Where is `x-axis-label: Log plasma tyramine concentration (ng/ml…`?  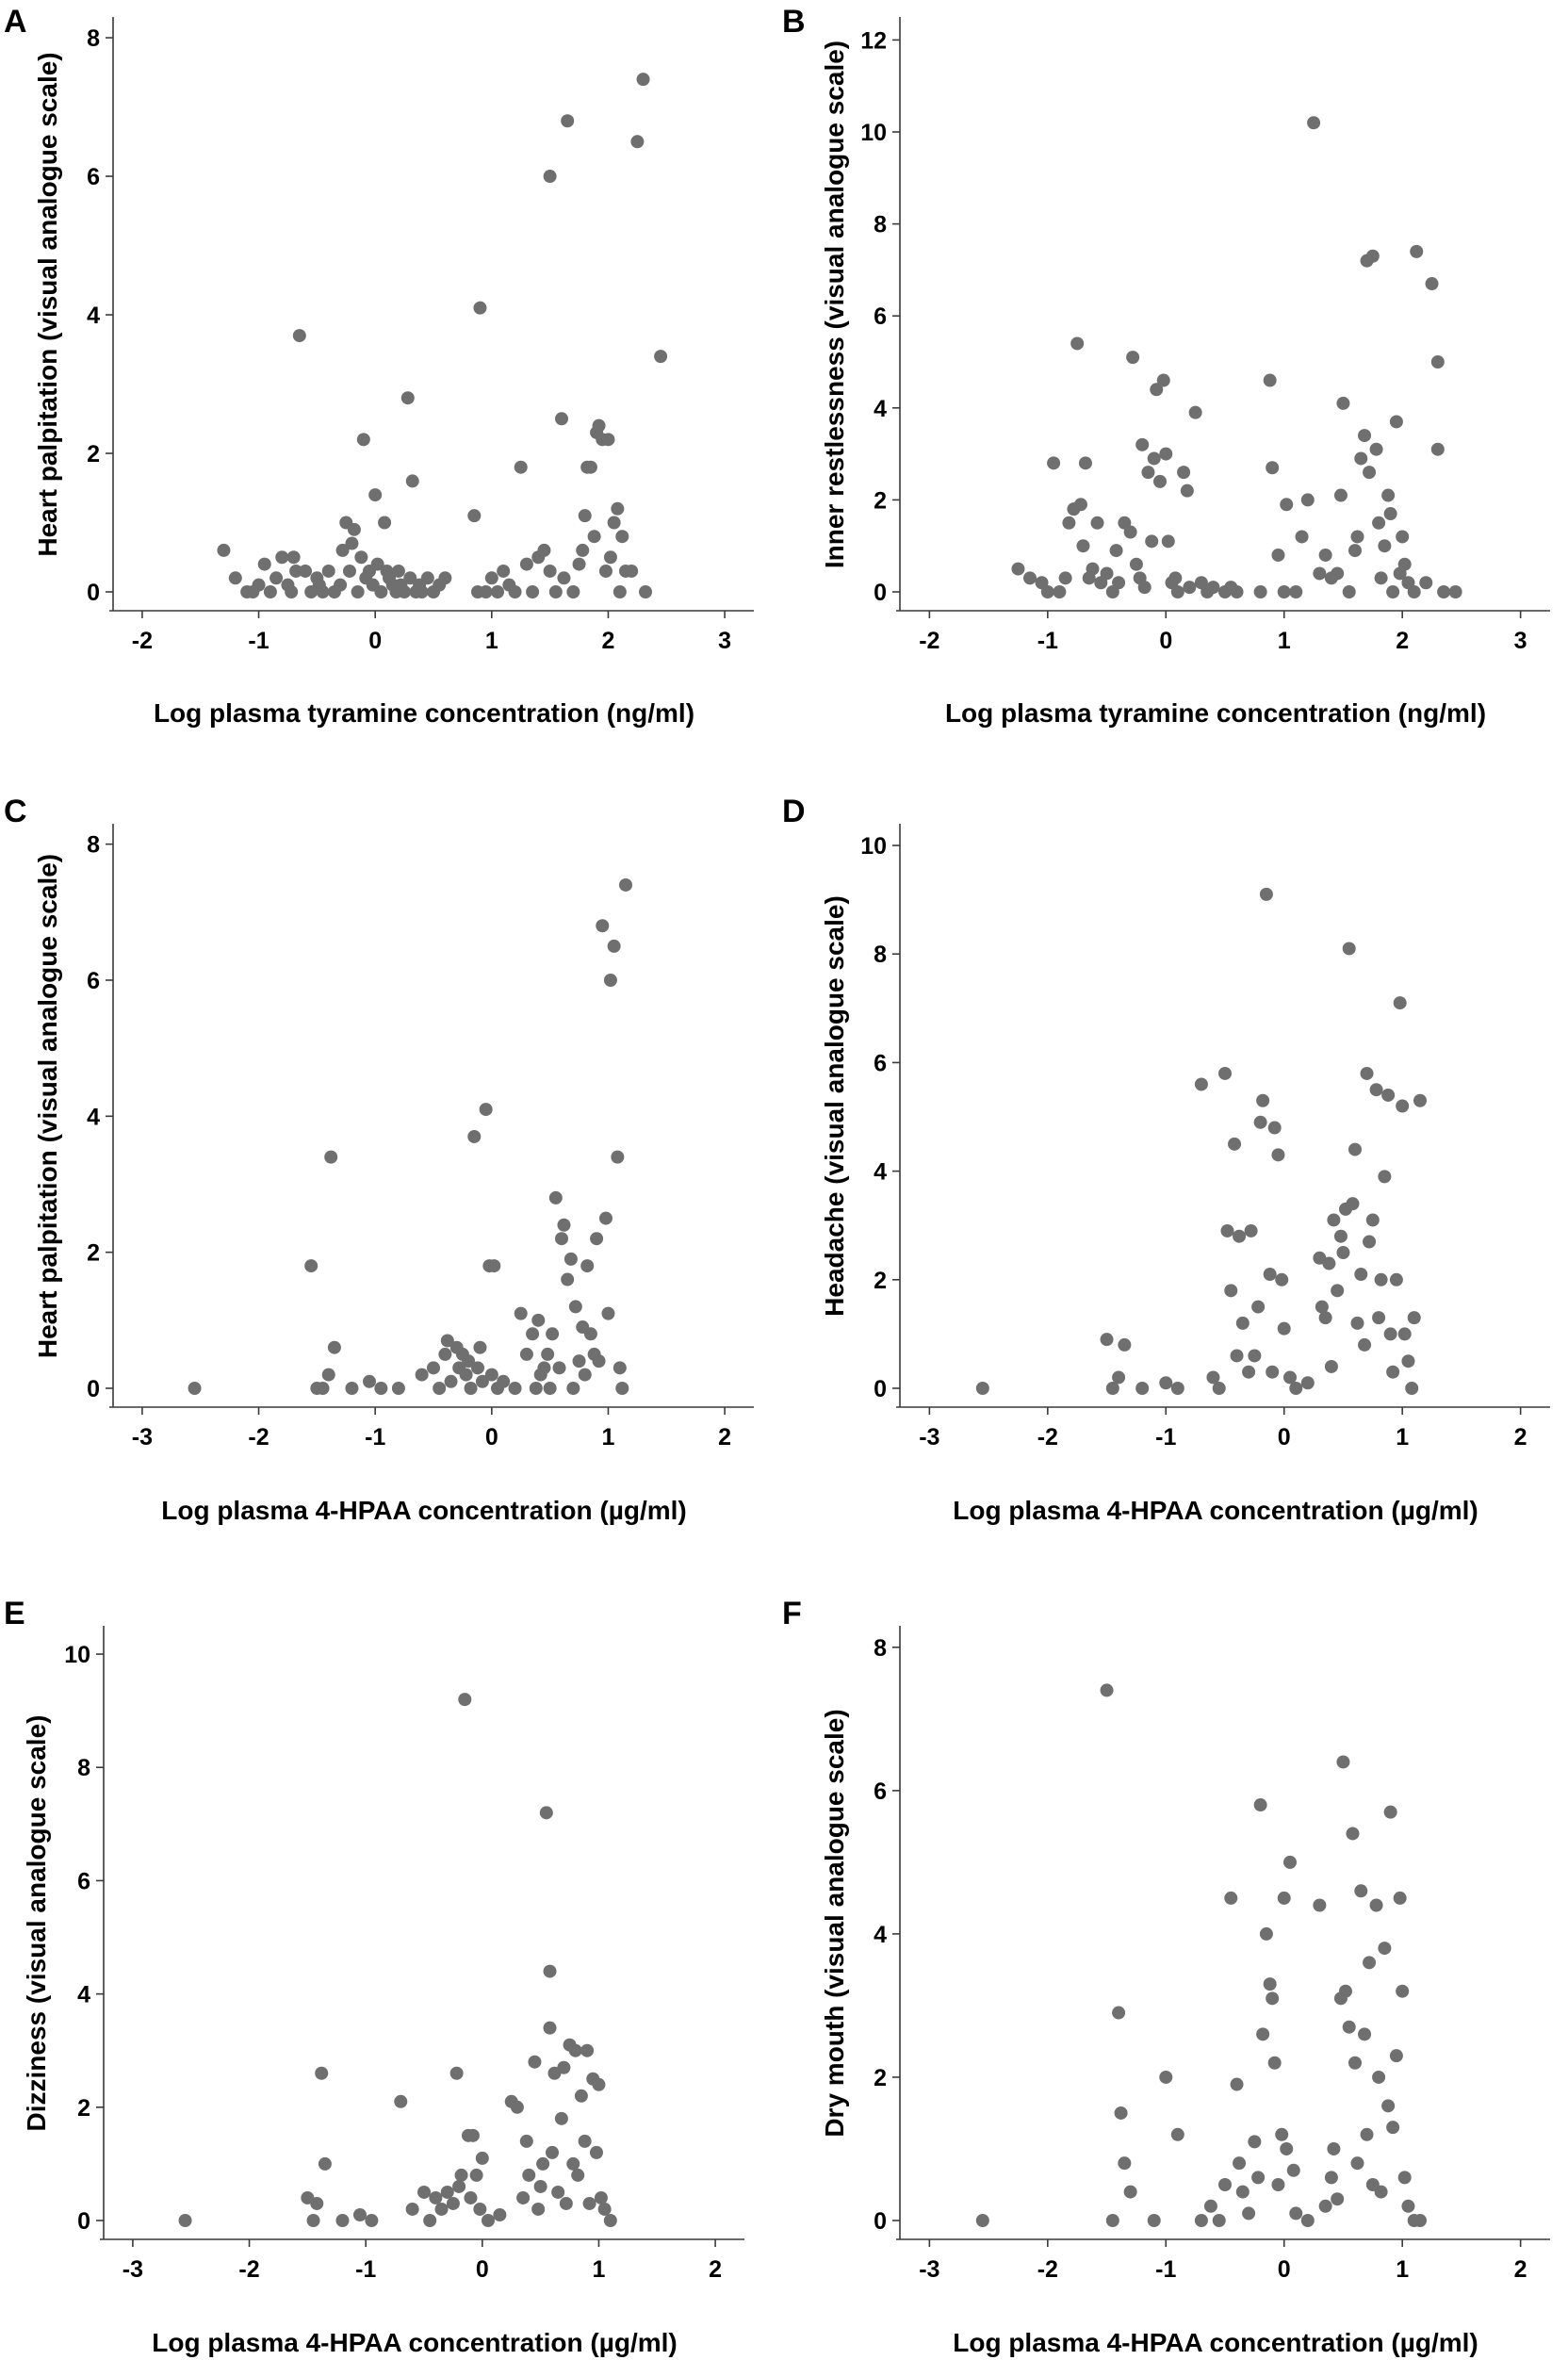
x-axis-label: Log plasma tyramine concentration (ng/ml… is located at coordinates (424, 713).